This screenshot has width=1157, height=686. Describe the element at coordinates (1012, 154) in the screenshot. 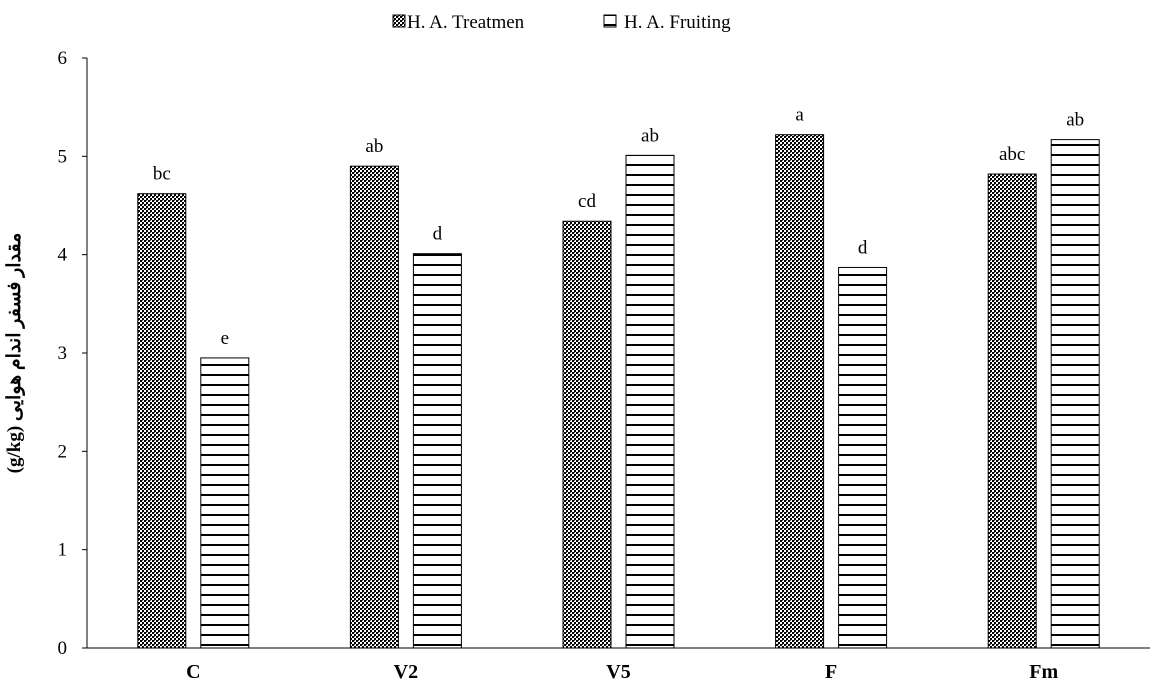

I see `data-label: abc` at that location.